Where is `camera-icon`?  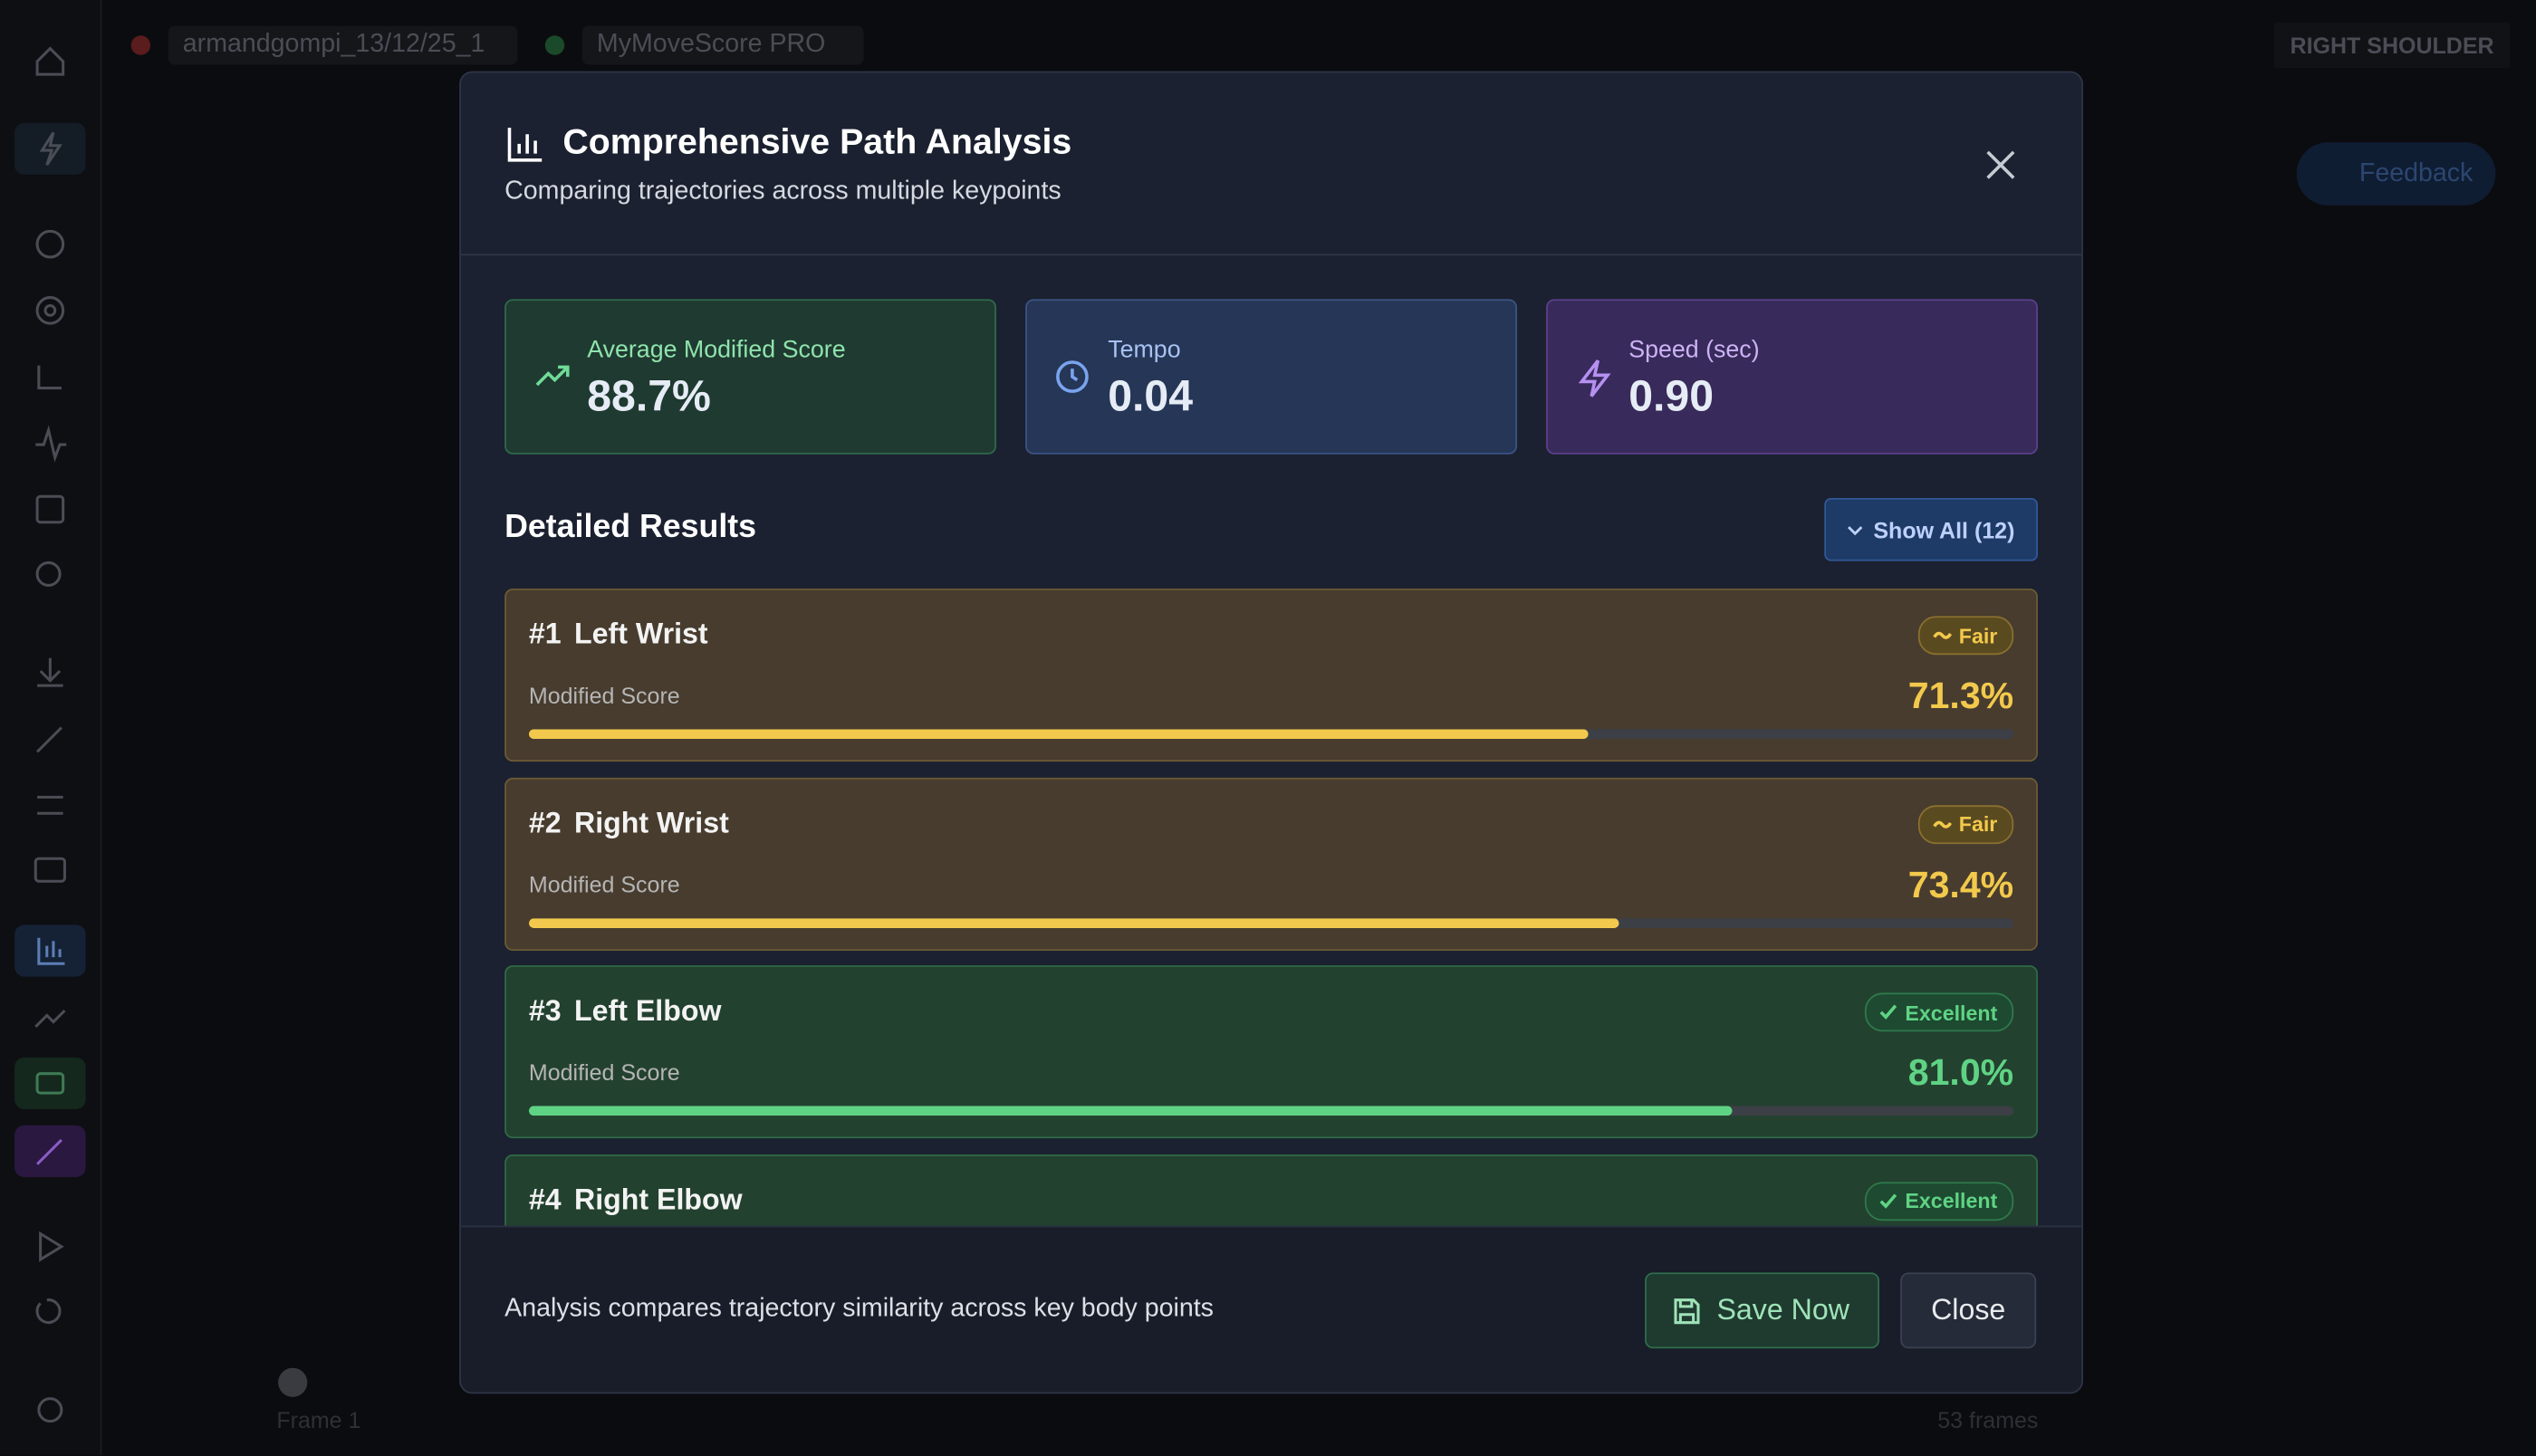
camera-icon is located at coordinates (50, 1084).